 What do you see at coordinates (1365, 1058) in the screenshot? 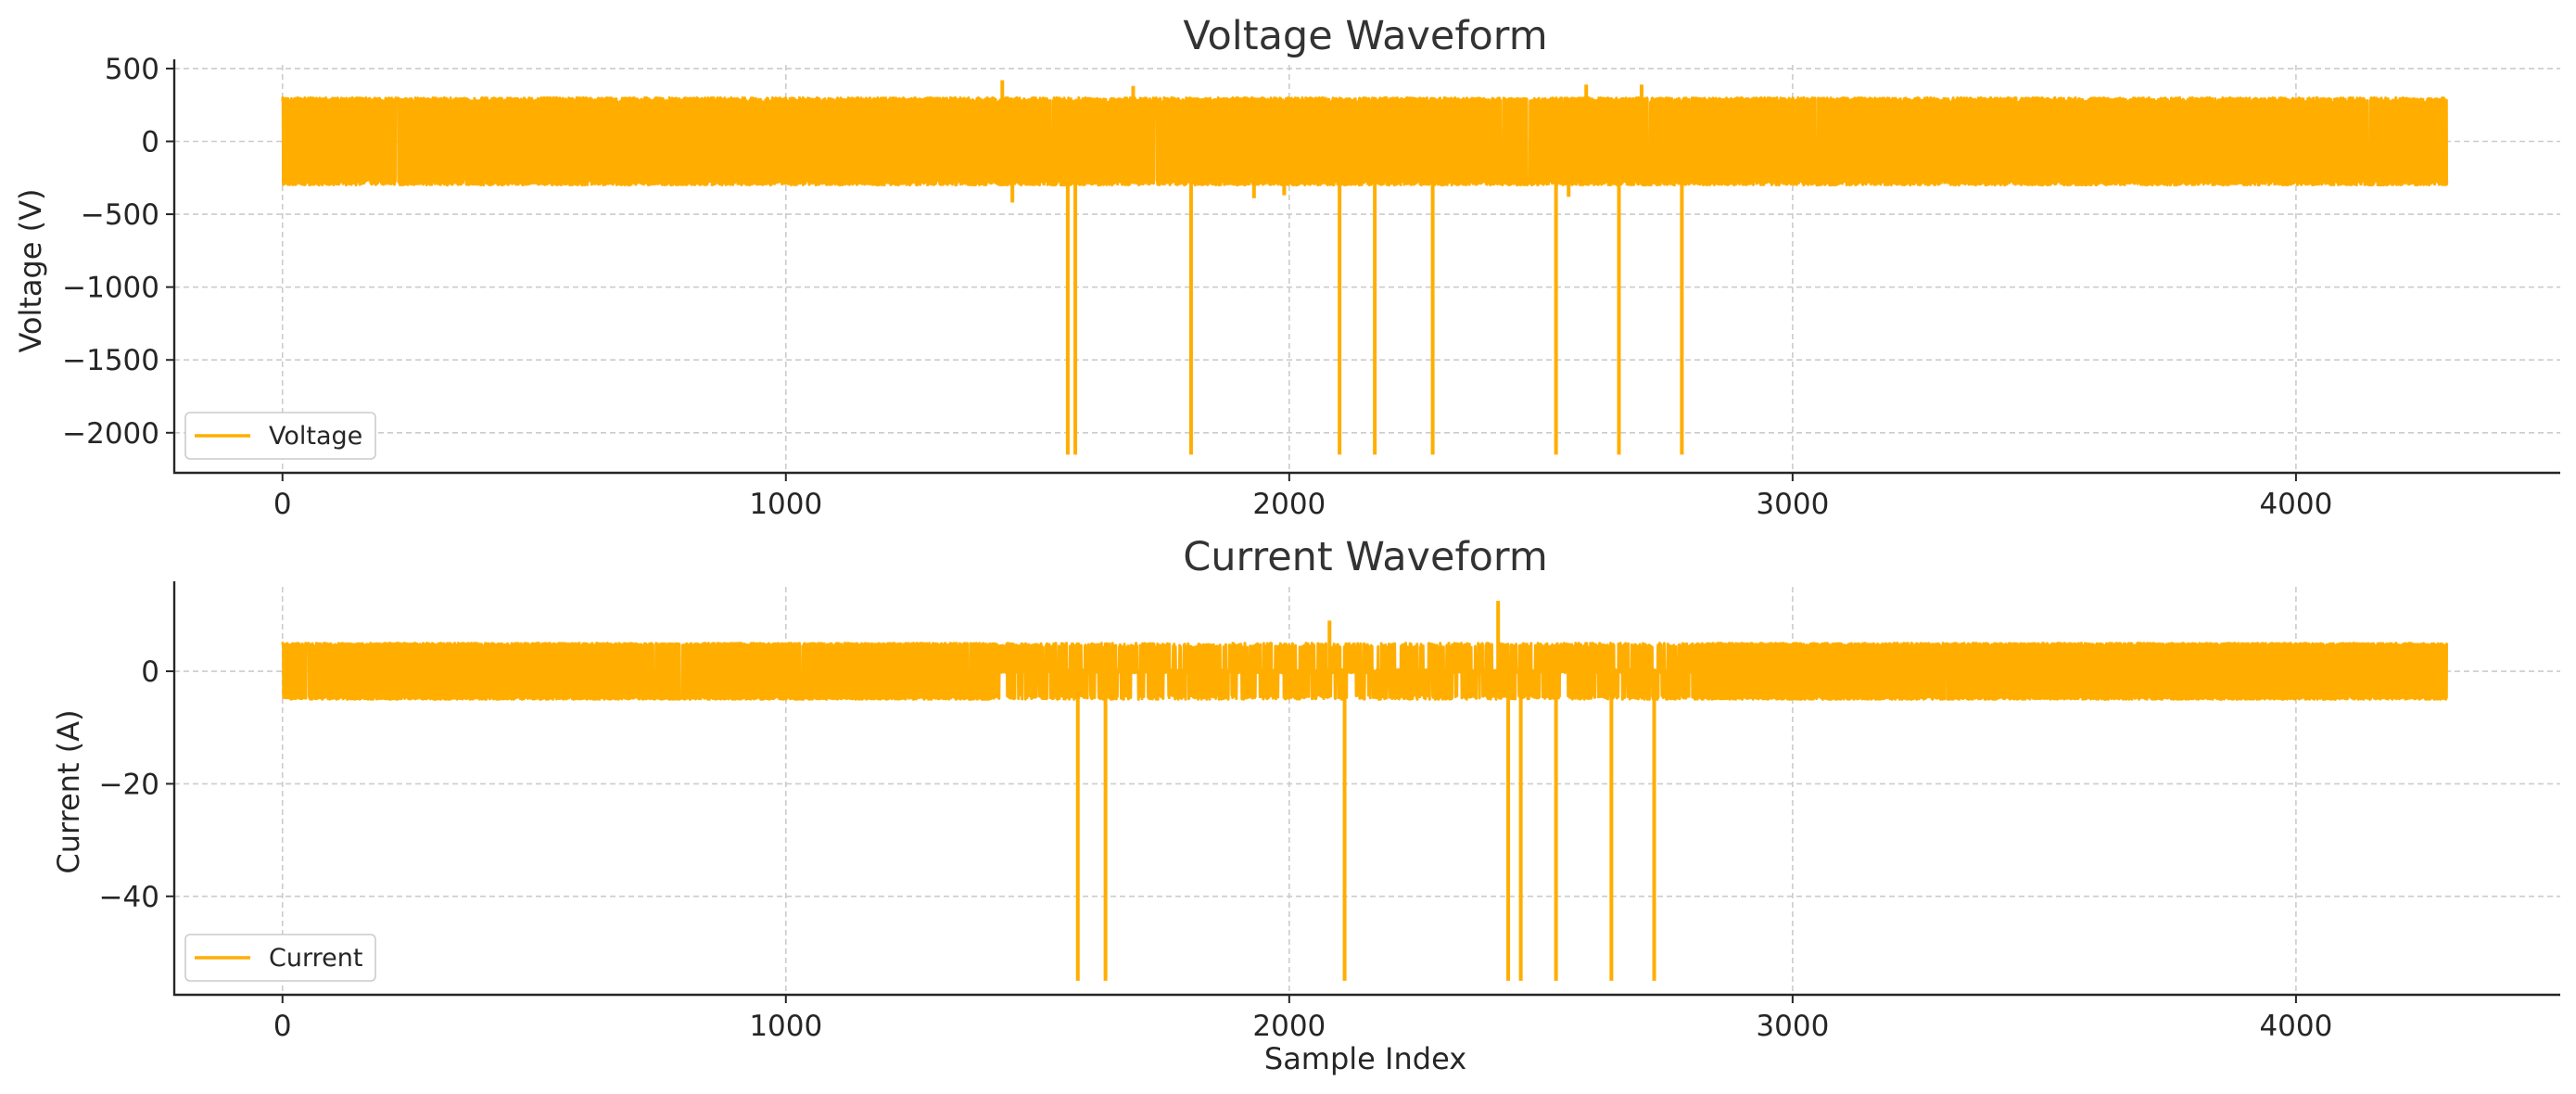
I see `x-axis-label: Sample Index` at bounding box center [1365, 1058].